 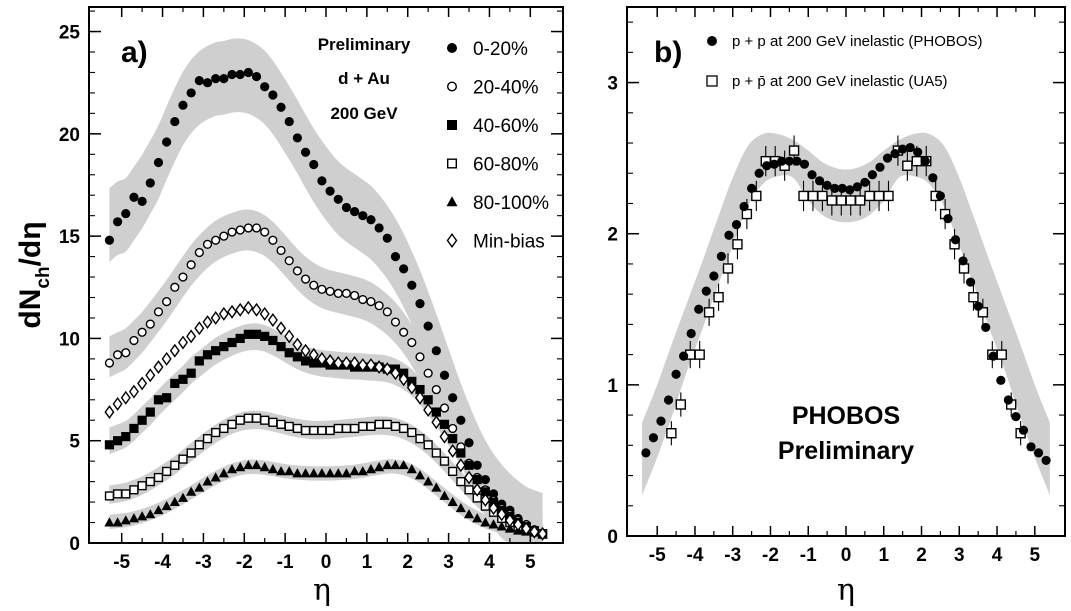 What do you see at coordinates (364, 113) in the screenshot?
I see `annotation-energy: 200 GeV` at bounding box center [364, 113].